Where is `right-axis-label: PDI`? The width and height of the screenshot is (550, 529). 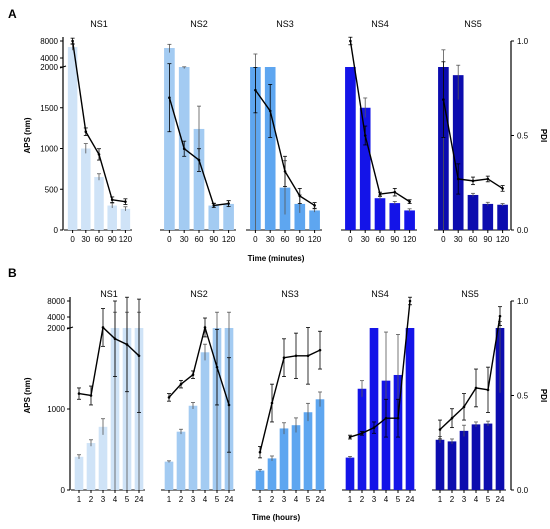
right-axis-label: PDI is located at coordinates (543, 395).